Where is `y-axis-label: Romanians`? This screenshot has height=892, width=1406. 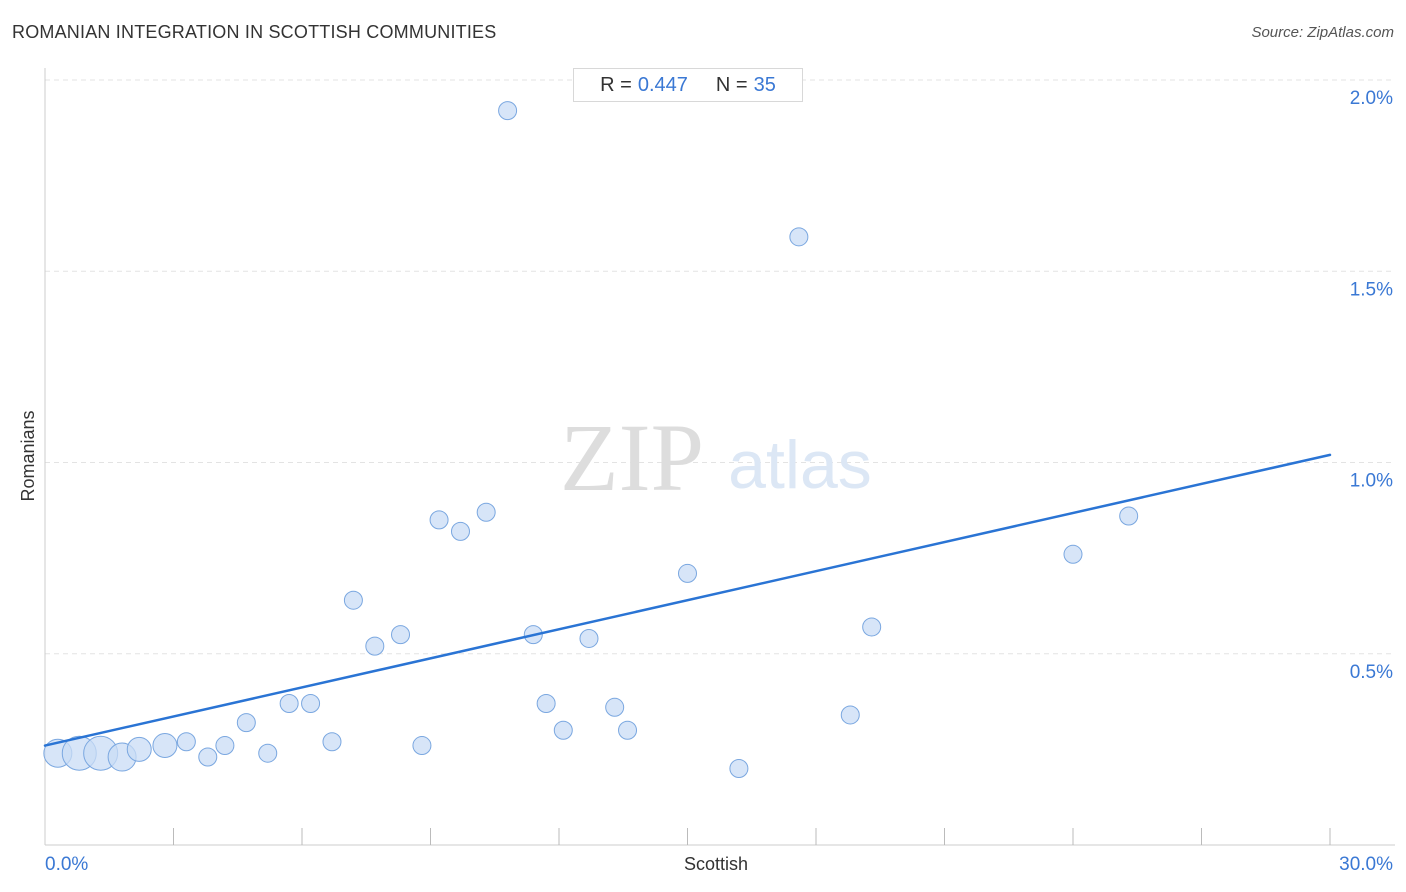 y-axis-label: Romanians is located at coordinates (28, 455).